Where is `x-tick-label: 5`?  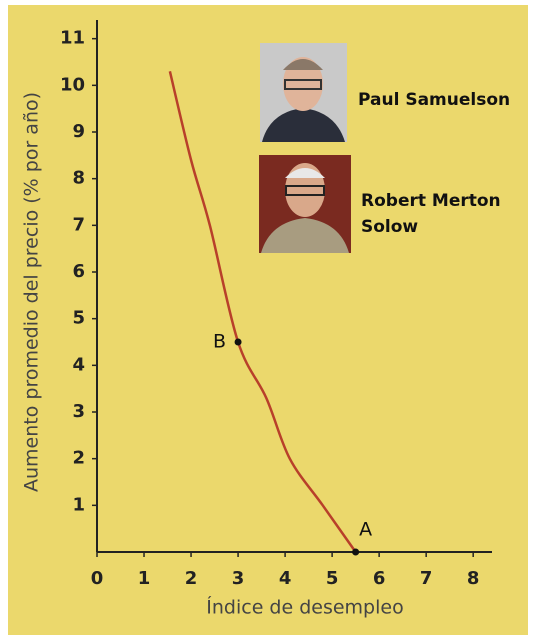 x-tick-label: 5 is located at coordinates (332, 578).